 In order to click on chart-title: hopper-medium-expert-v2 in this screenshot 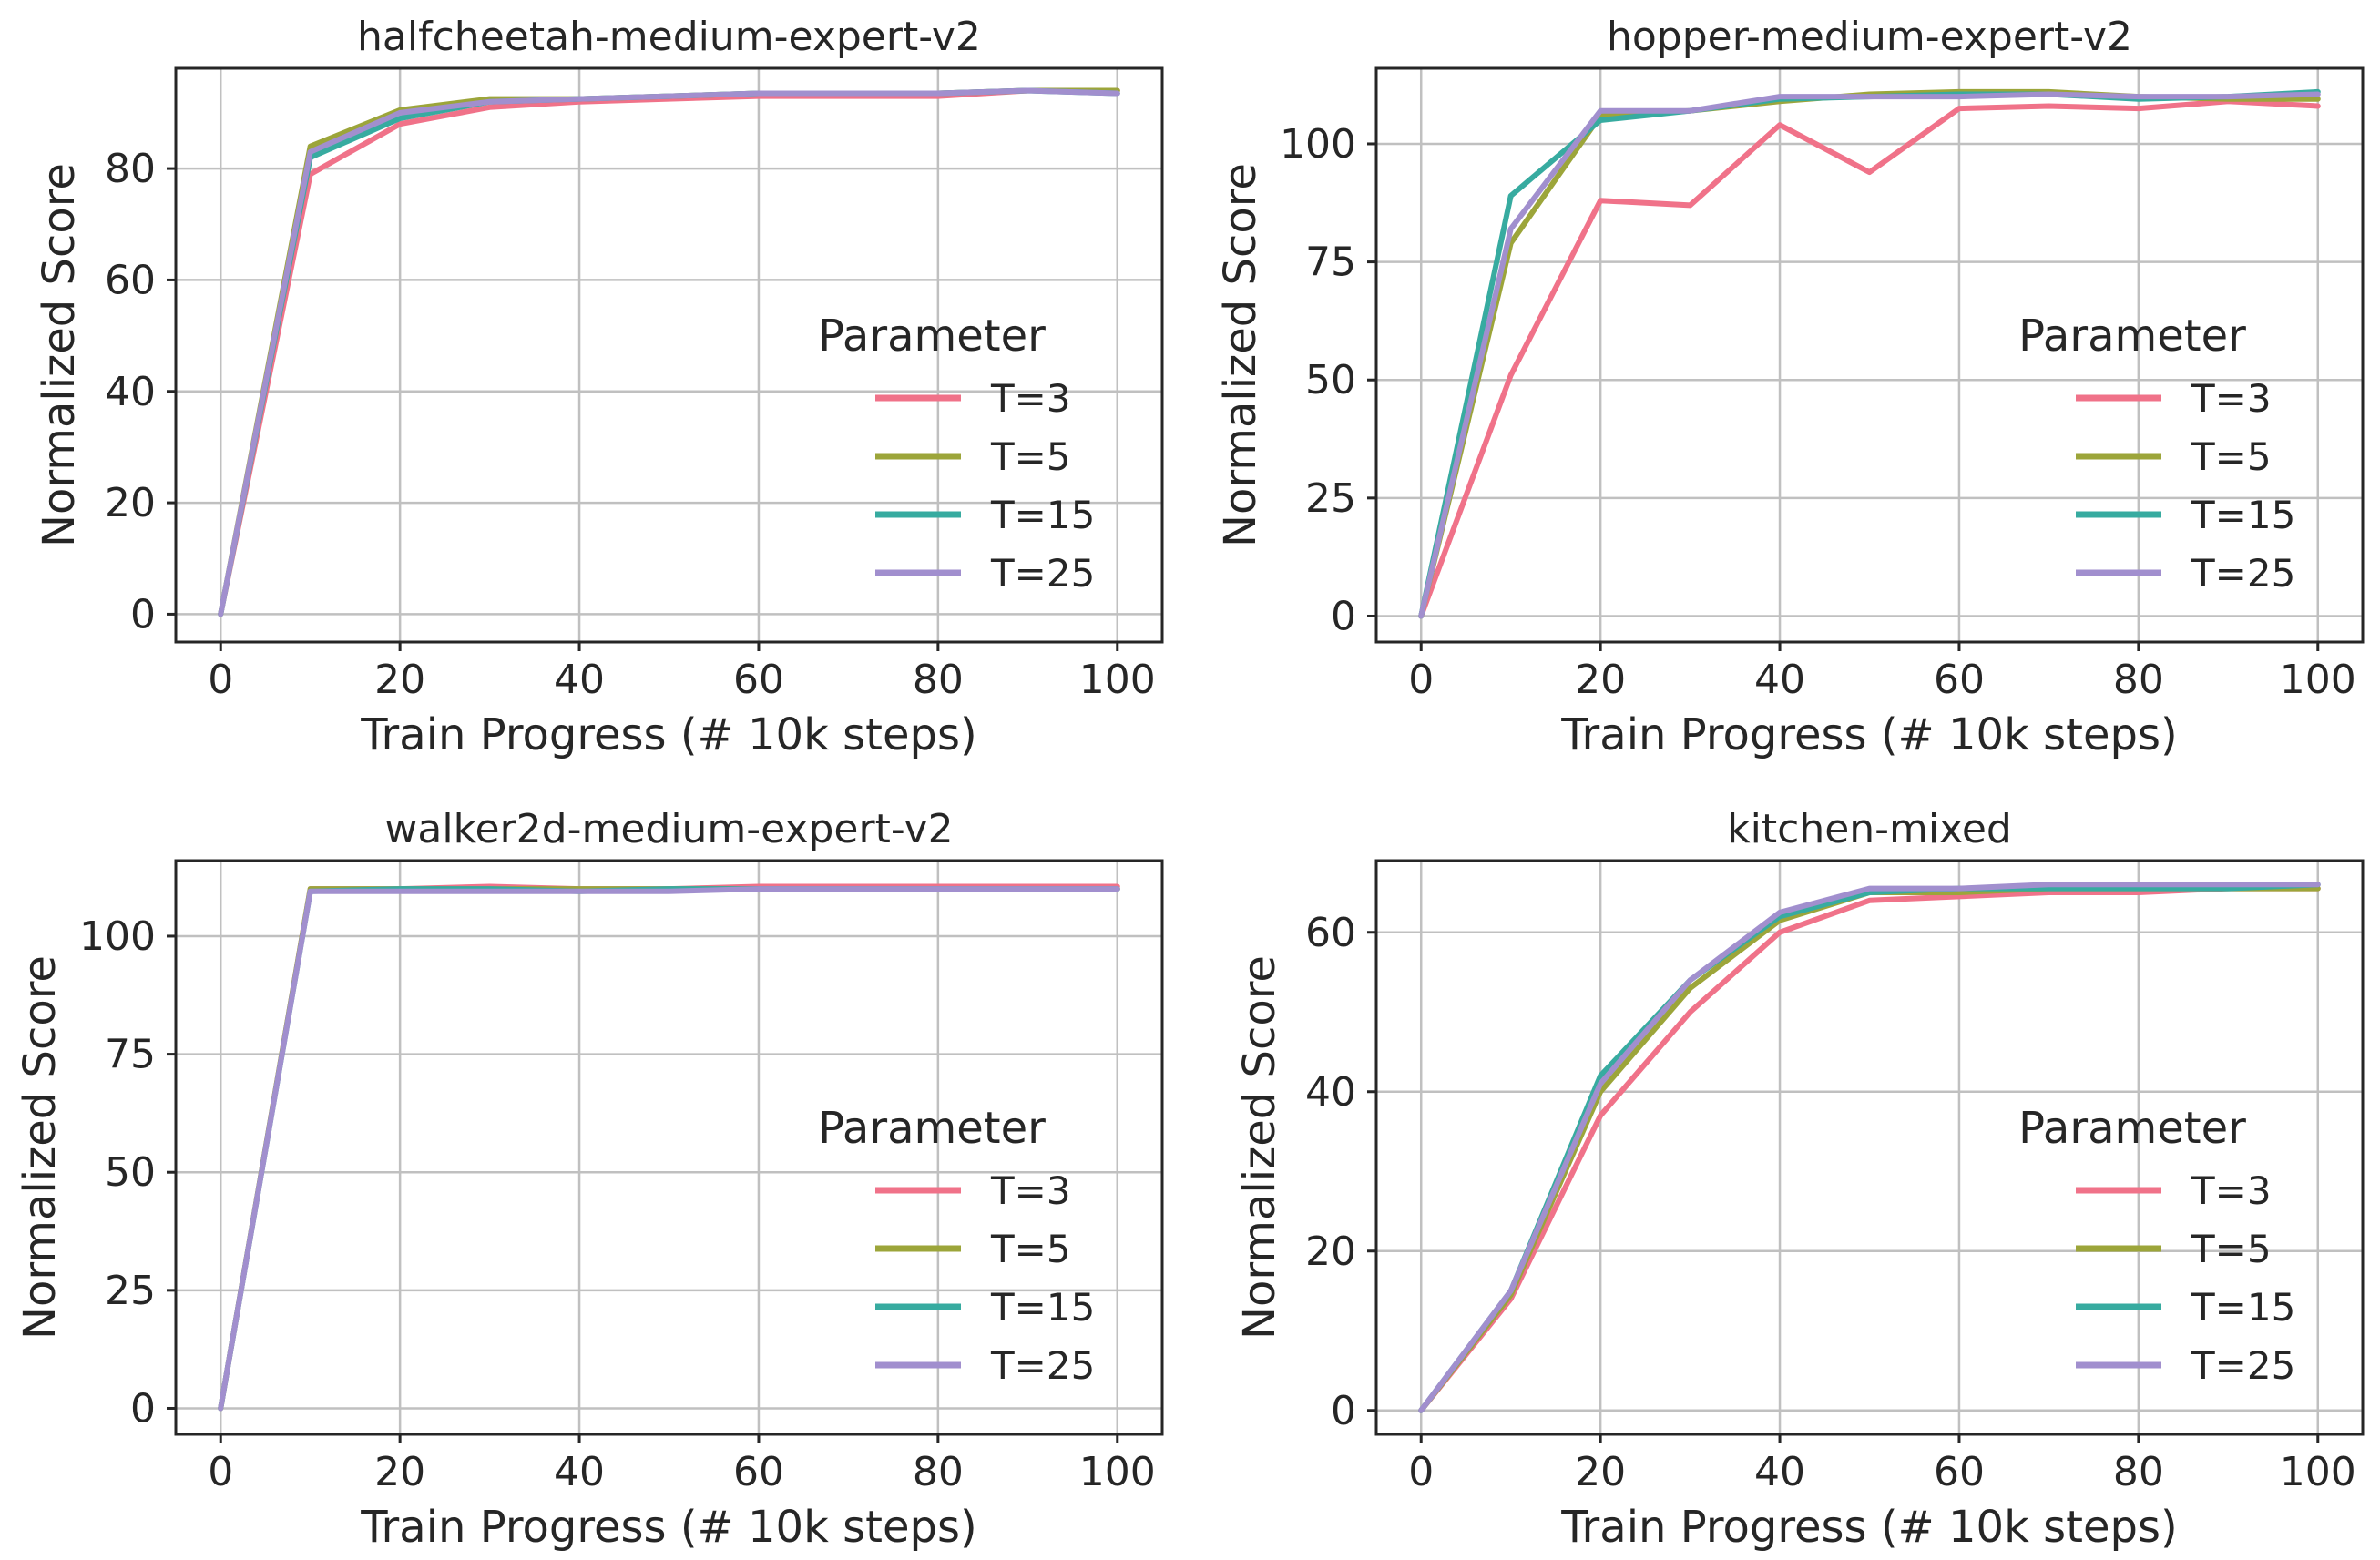, I will do `click(1870, 37)`.